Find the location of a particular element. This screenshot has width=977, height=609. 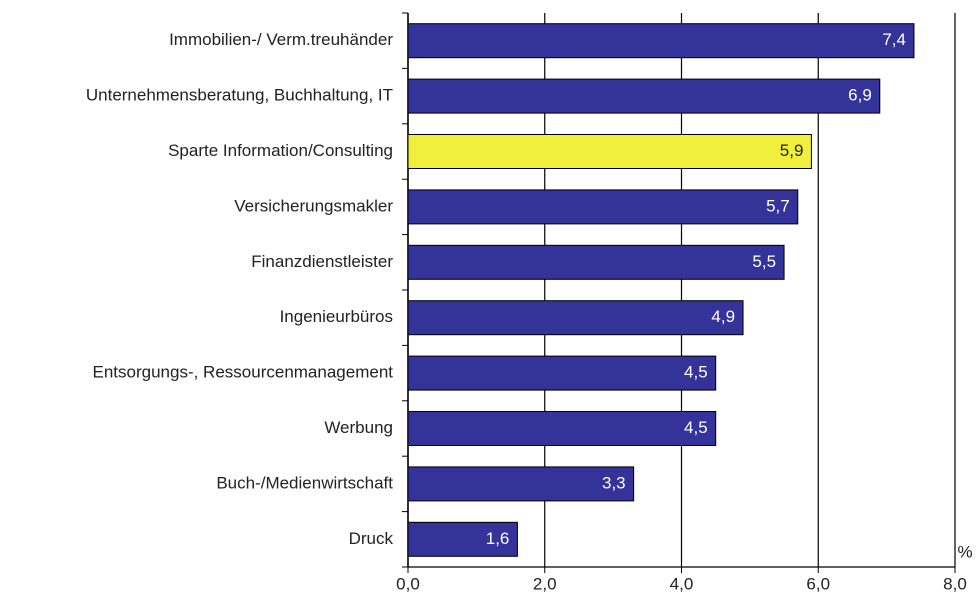

x-tick-label: 0,0 is located at coordinates (408, 583).